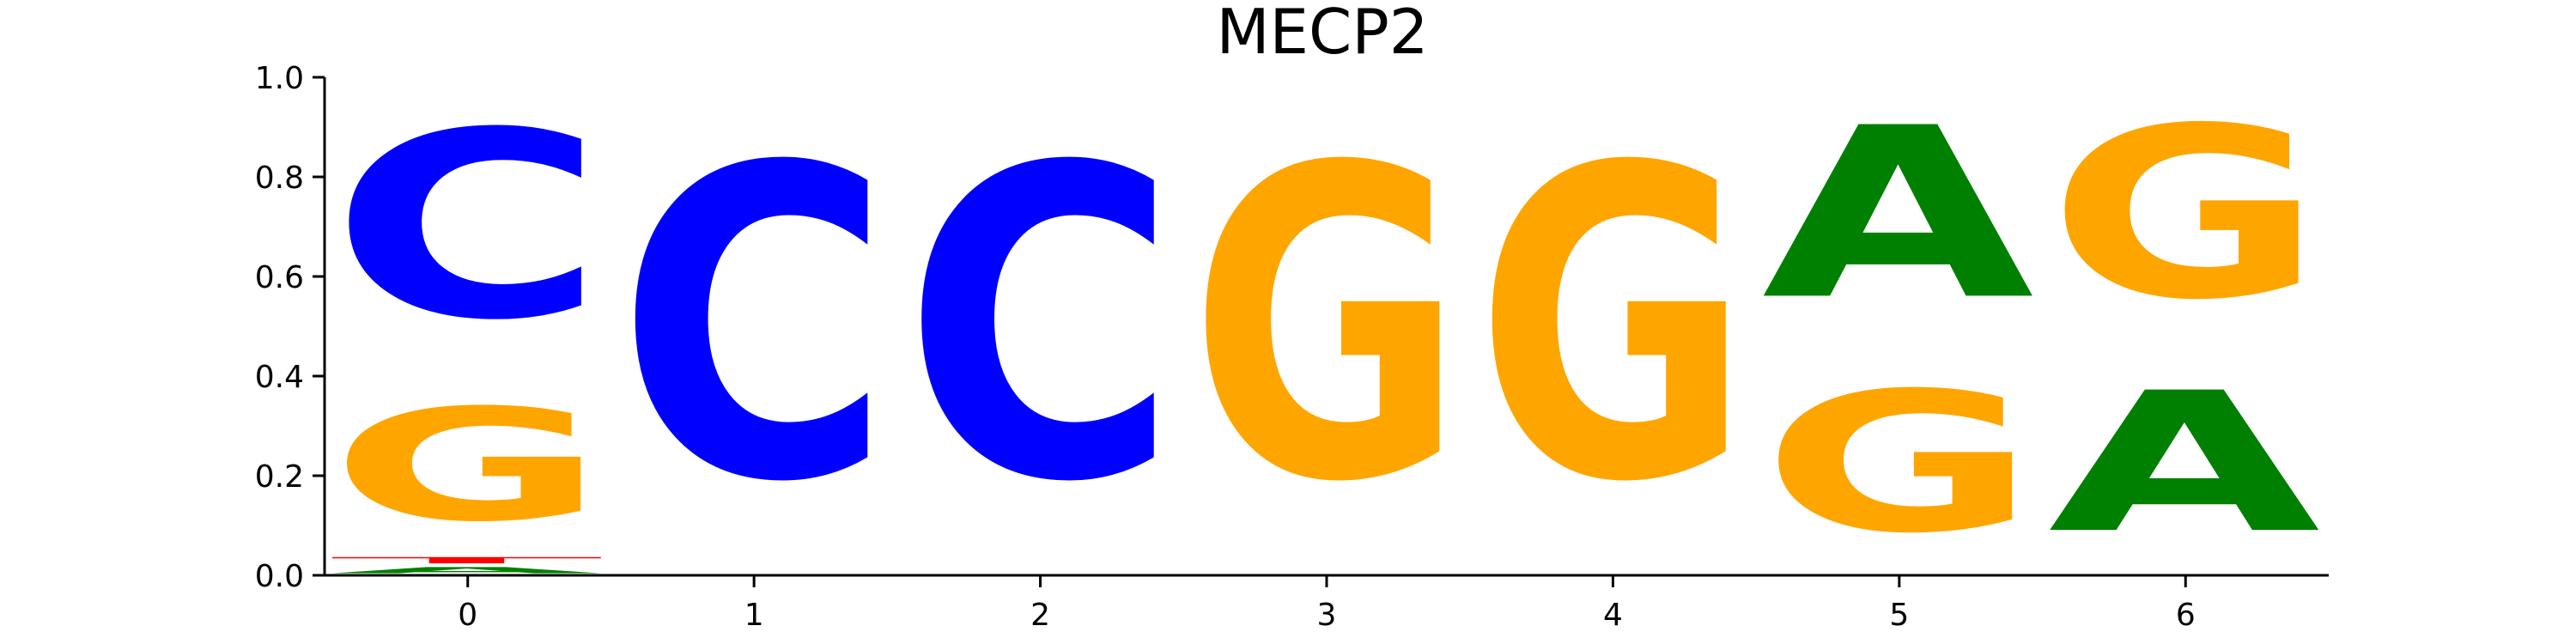 This screenshot has width=2576, height=644. I want to click on logo-letter-t: T, so click(468, 561).